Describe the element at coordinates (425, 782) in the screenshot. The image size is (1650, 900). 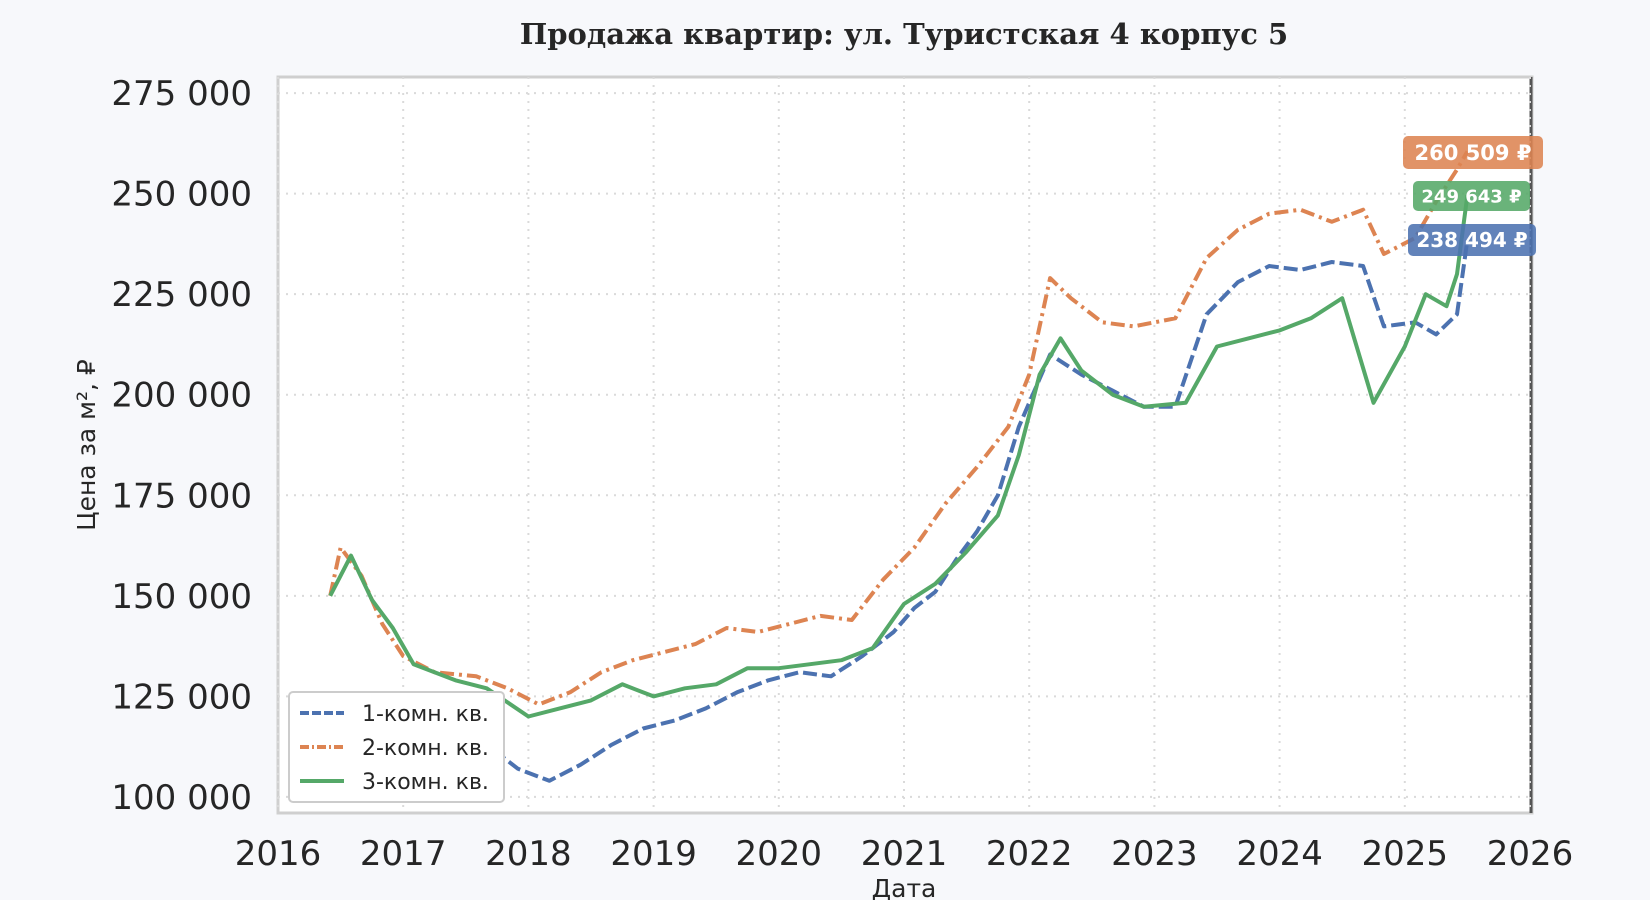
I see `legend-label: 3-комн. кв.` at that location.